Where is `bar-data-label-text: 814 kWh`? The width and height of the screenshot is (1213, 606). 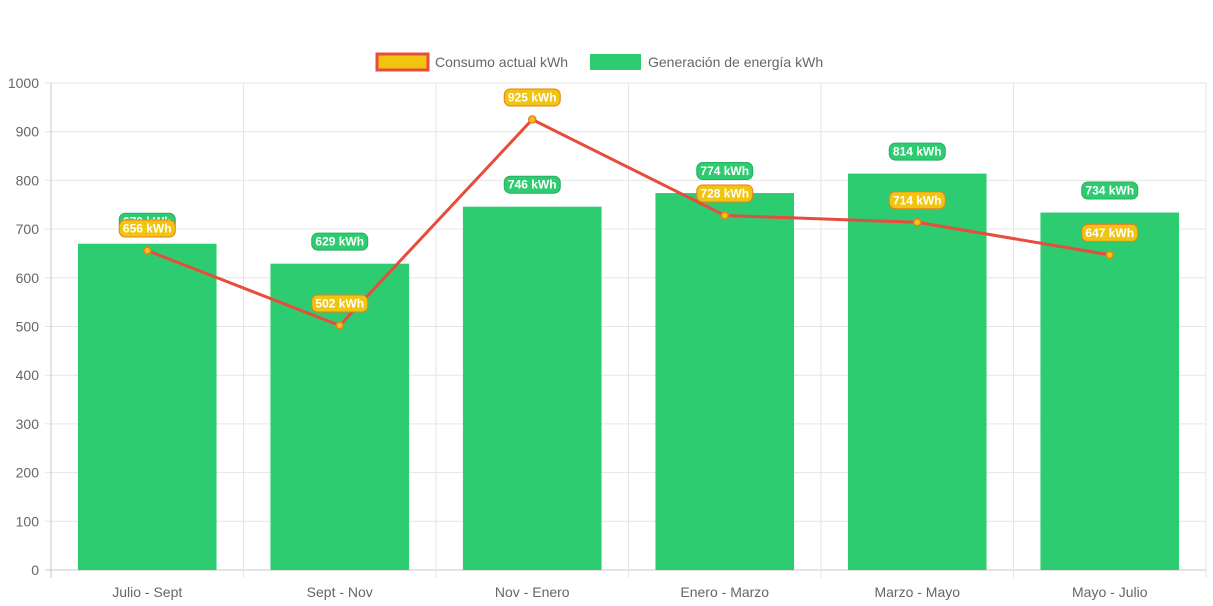 bar-data-label-text: 814 kWh is located at coordinates (917, 152).